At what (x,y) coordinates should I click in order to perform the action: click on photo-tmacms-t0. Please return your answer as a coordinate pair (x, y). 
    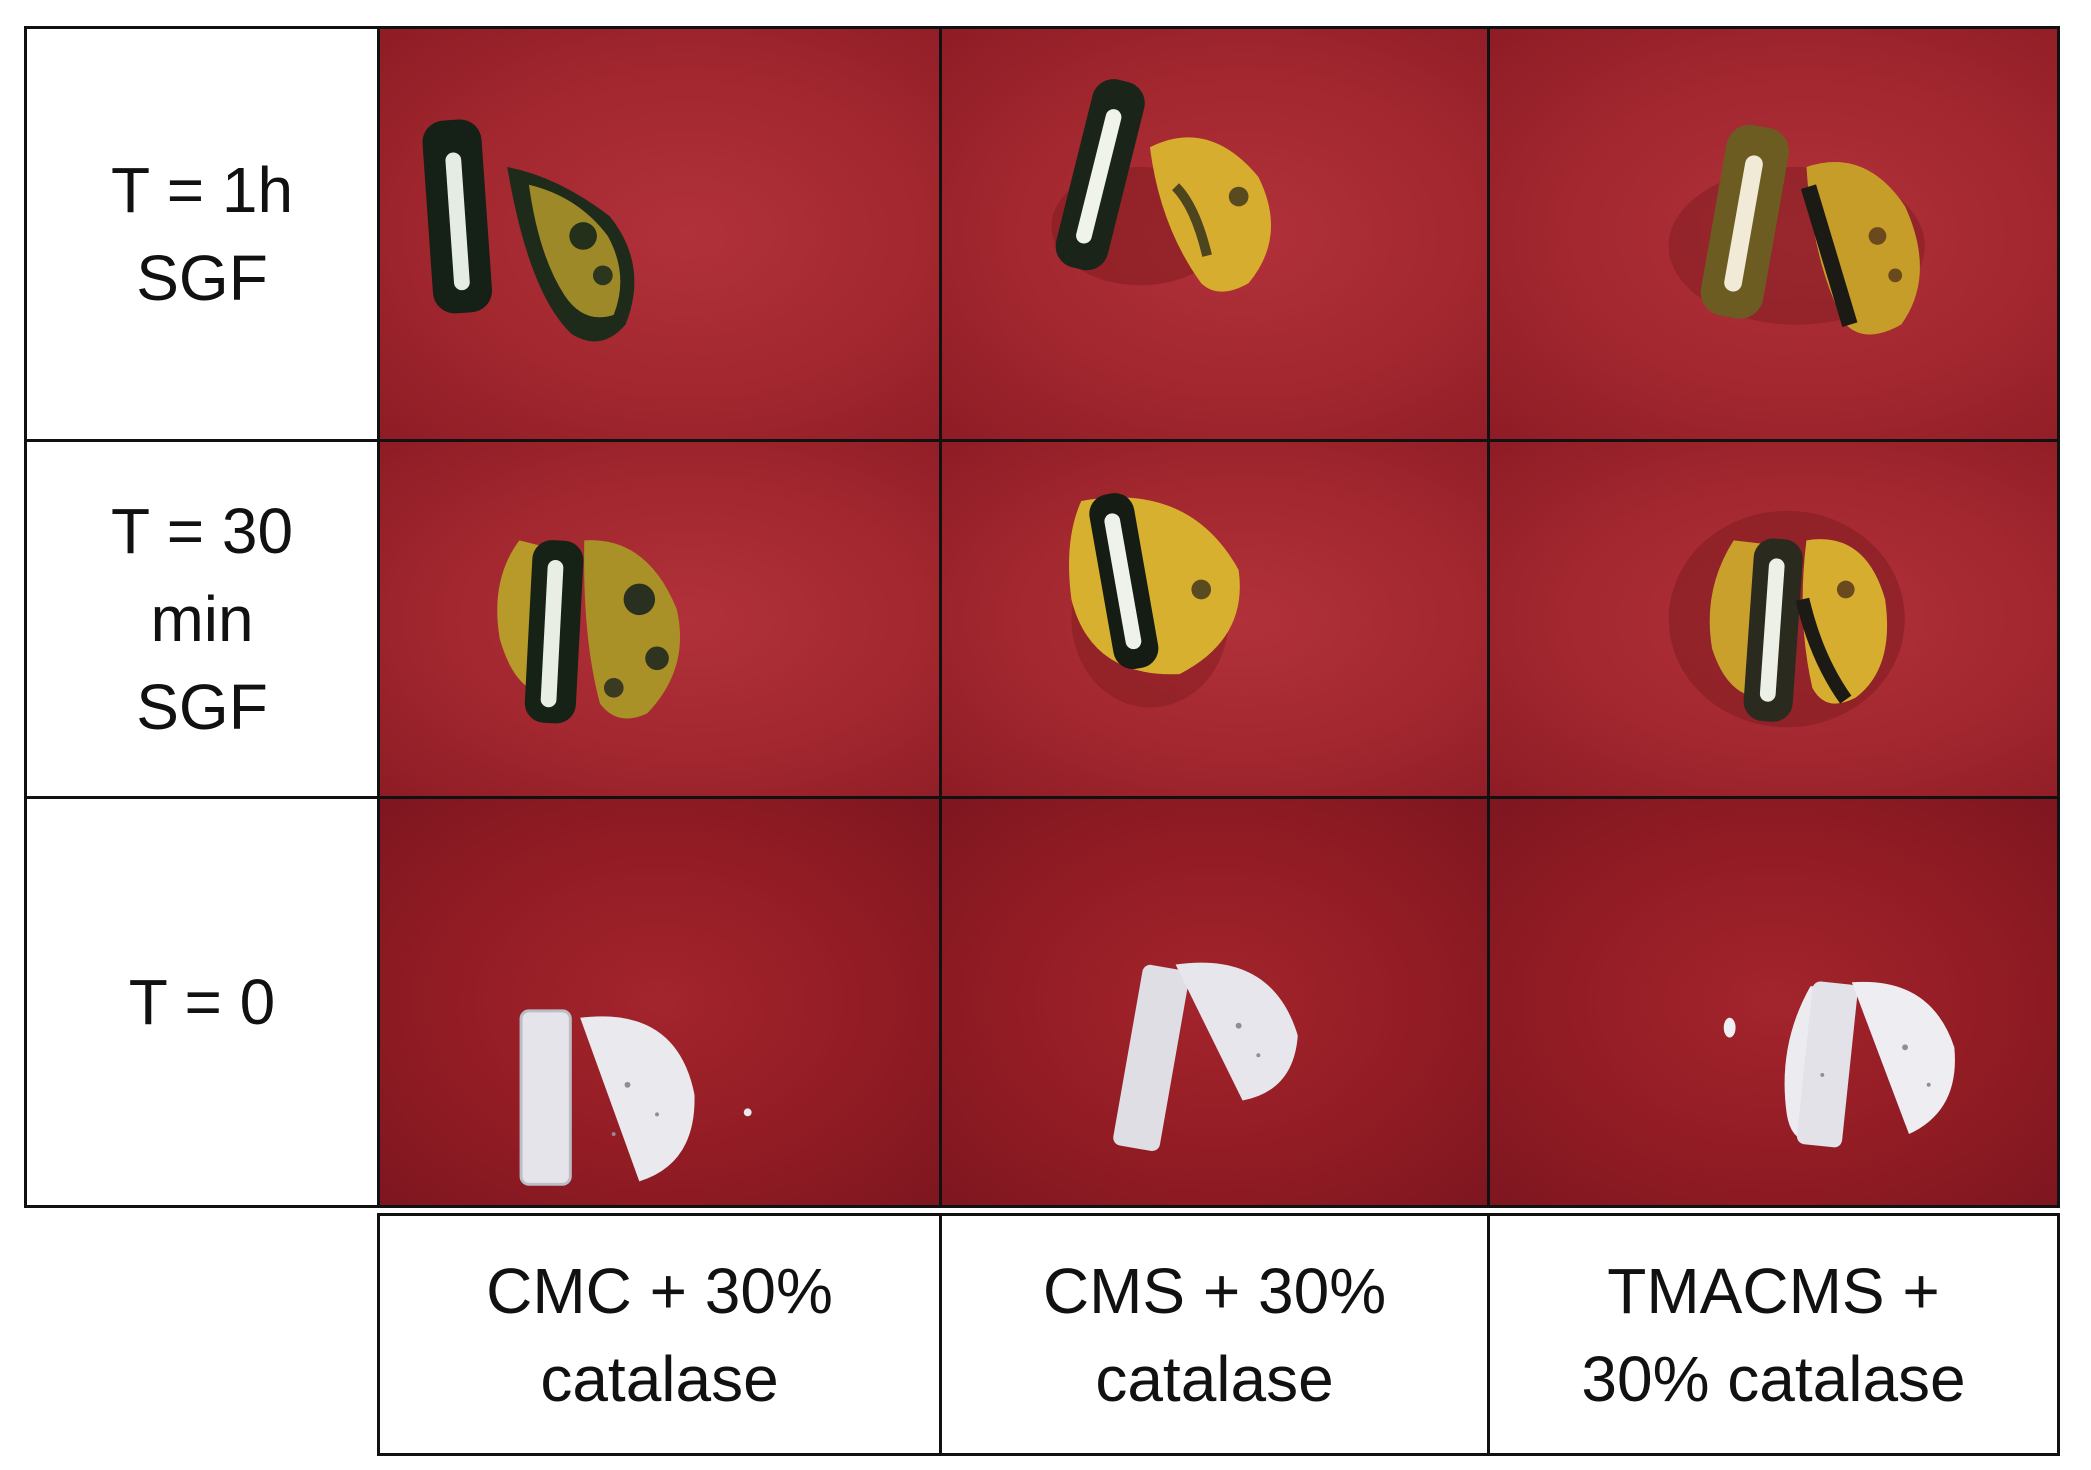
    Looking at the image, I should click on (1773, 1002).